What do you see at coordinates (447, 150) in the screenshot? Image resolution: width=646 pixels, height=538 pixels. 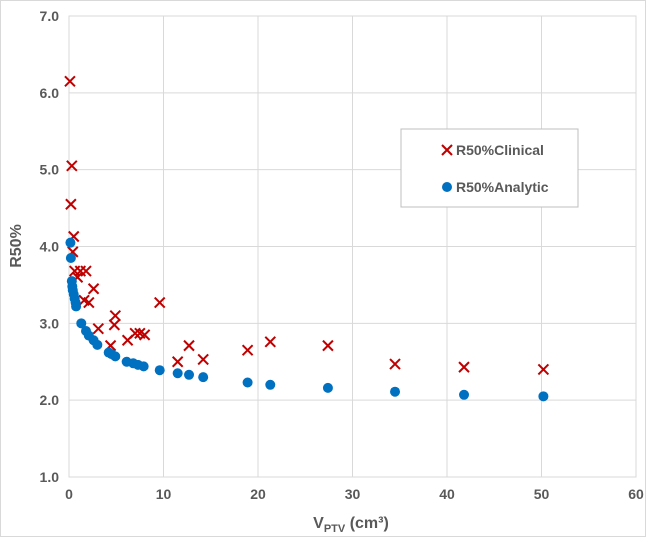 I see `legend-marker-clinical` at bounding box center [447, 150].